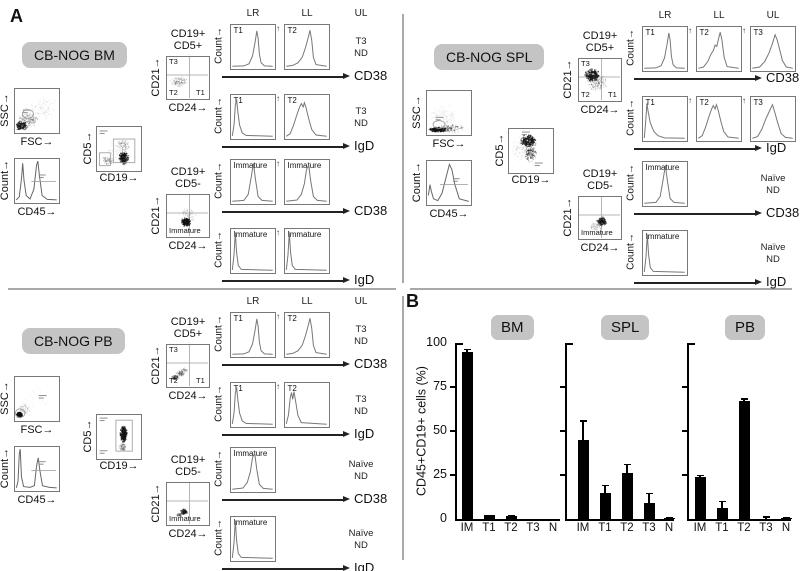  Describe the element at coordinates (627, 528) in the screenshot. I see `category-label: T2` at that location.